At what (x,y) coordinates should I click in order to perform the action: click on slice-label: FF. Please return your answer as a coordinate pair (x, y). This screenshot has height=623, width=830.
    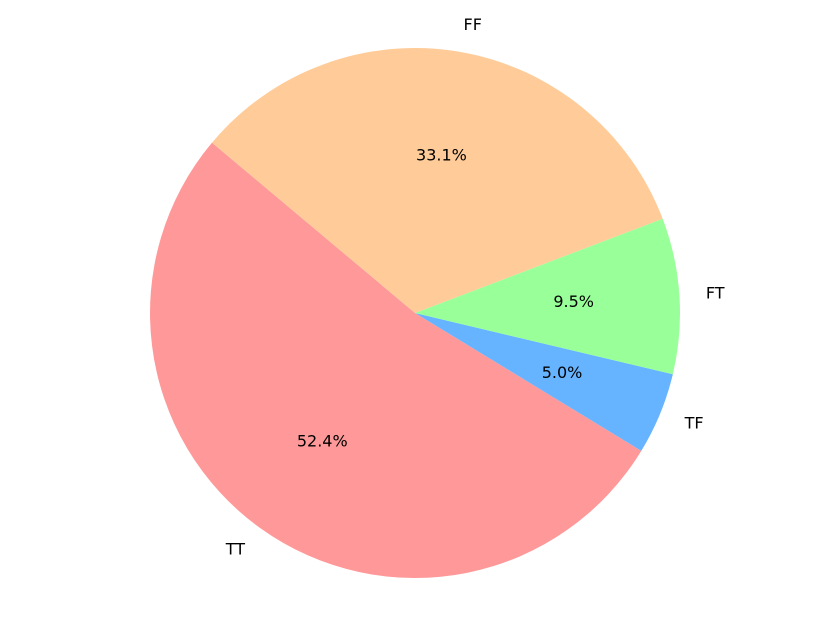
    Looking at the image, I should click on (473, 24).